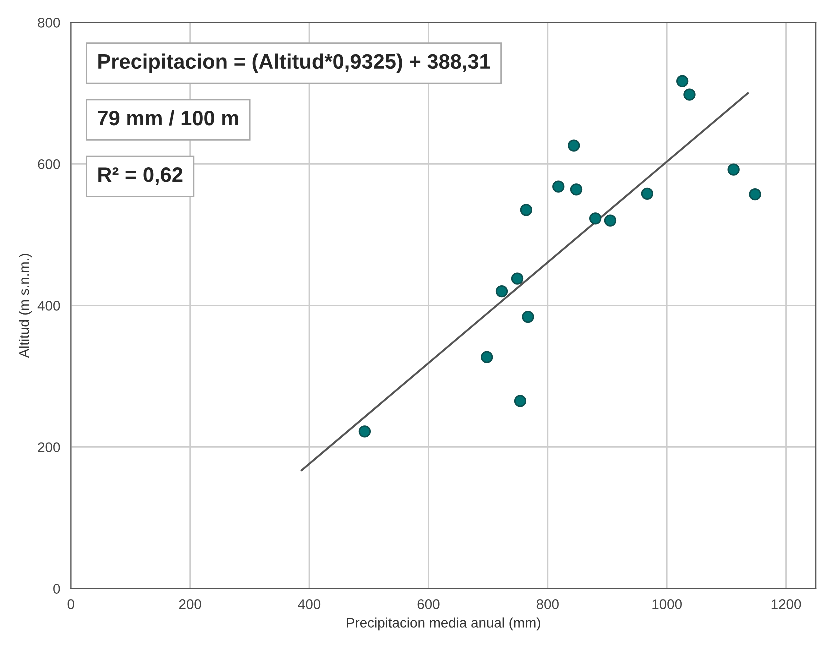 The height and width of the screenshot is (647, 837). What do you see at coordinates (443, 624) in the screenshot?
I see `x-axis-title: Precipitacion media anual (mm)` at bounding box center [443, 624].